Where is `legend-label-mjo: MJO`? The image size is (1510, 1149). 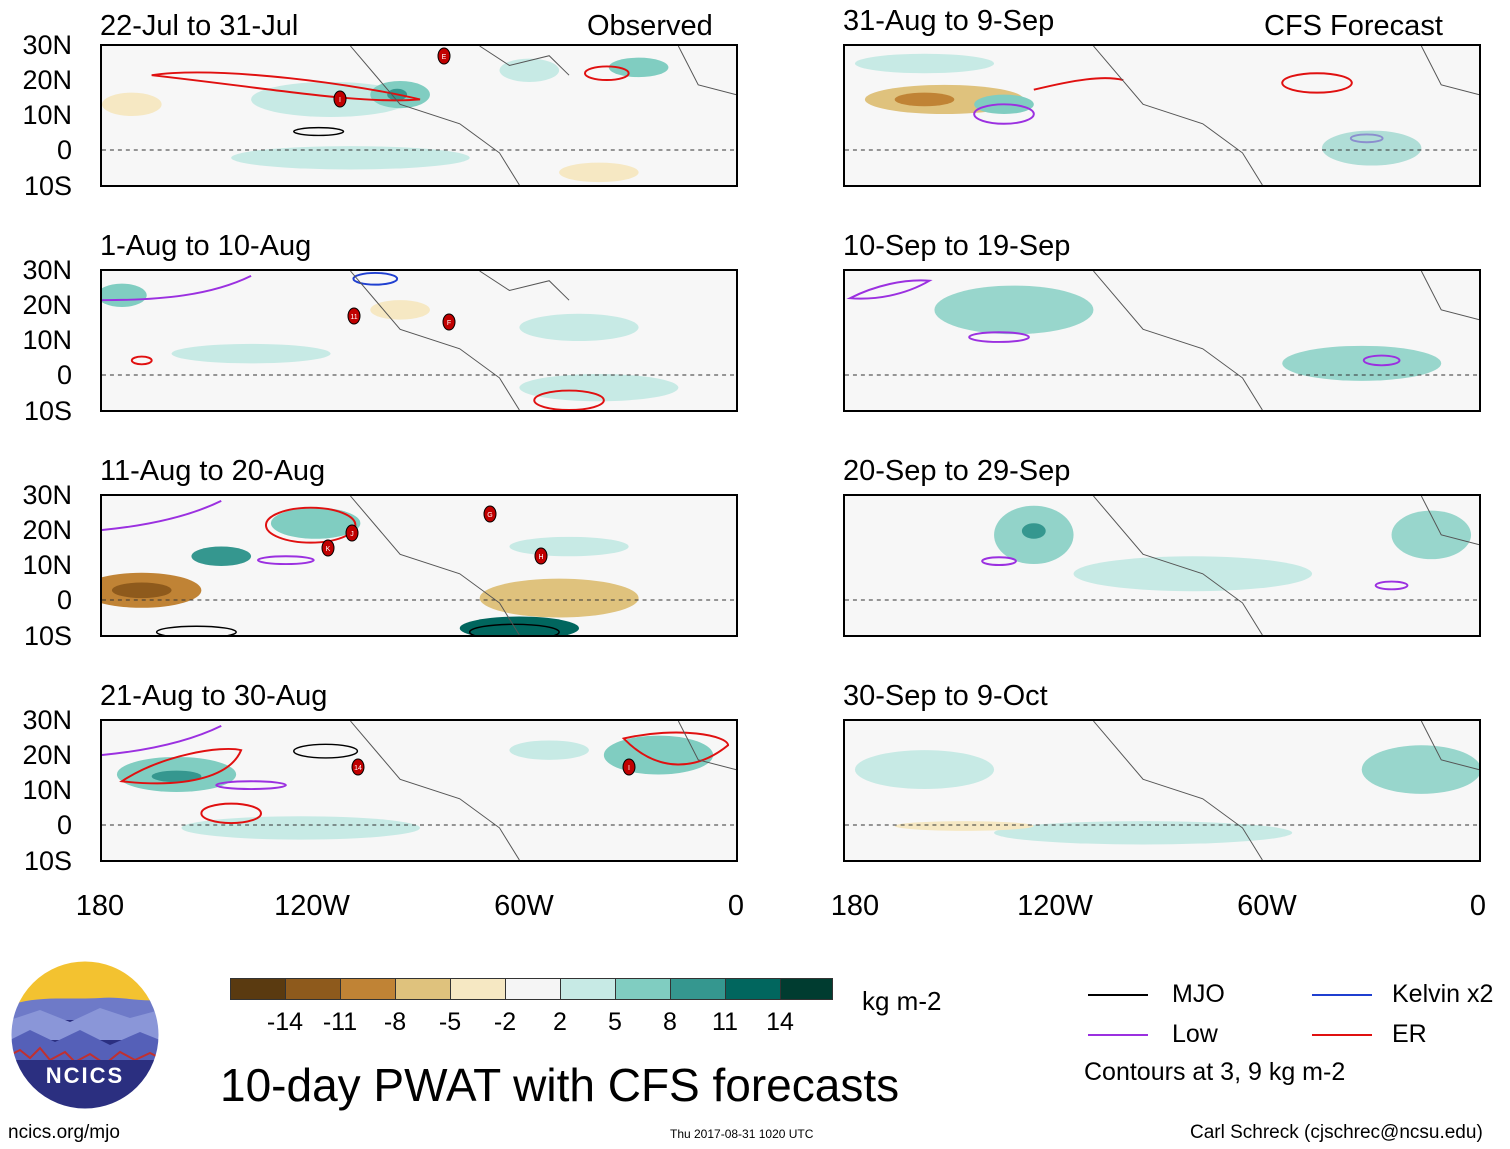 legend-label-mjo: MJO is located at coordinates (1198, 994).